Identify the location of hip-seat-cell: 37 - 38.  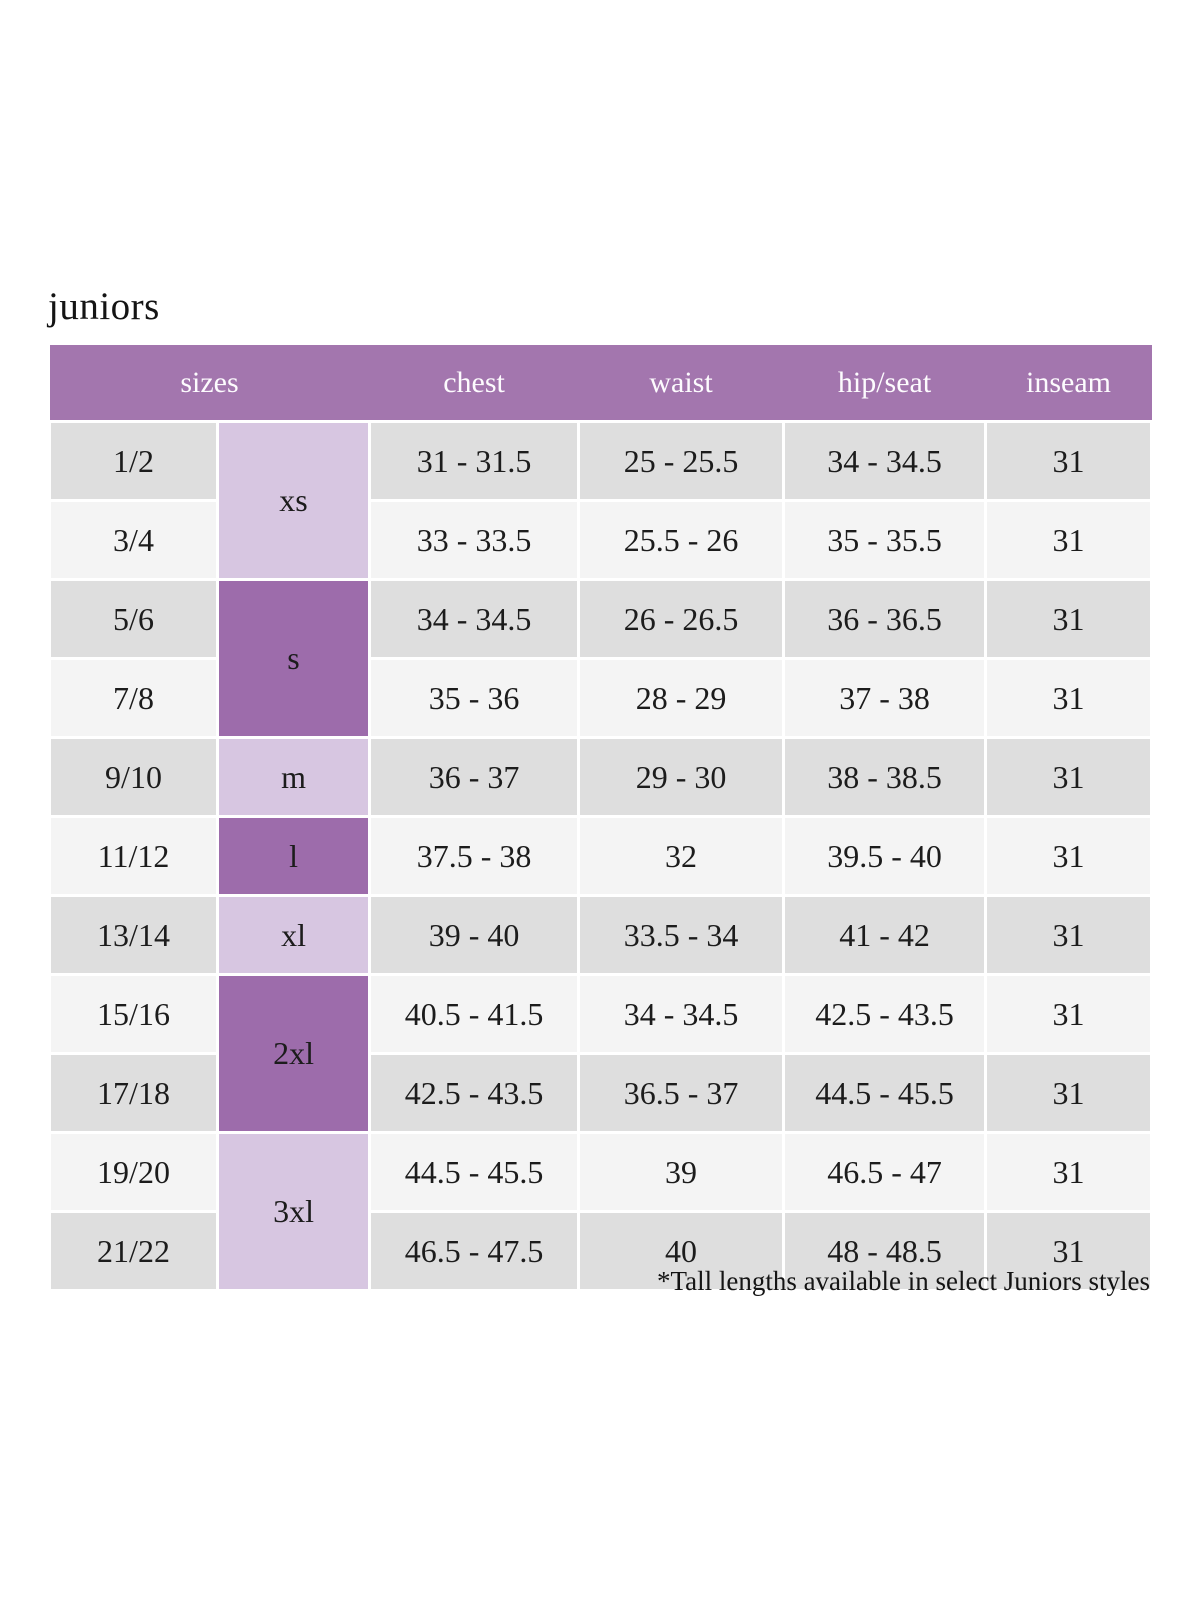
(885, 698).